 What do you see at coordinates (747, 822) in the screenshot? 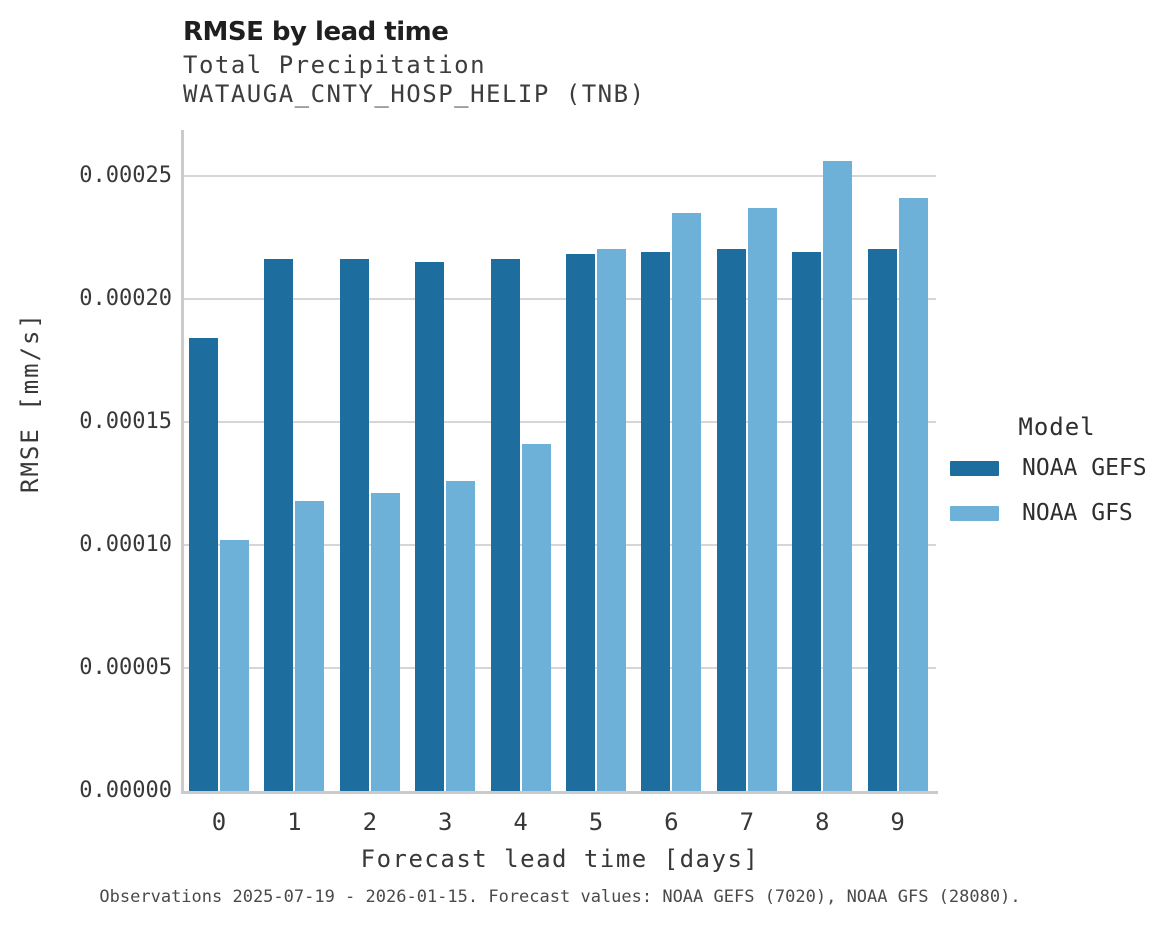
I see `x-tick-label-7: 7` at bounding box center [747, 822].